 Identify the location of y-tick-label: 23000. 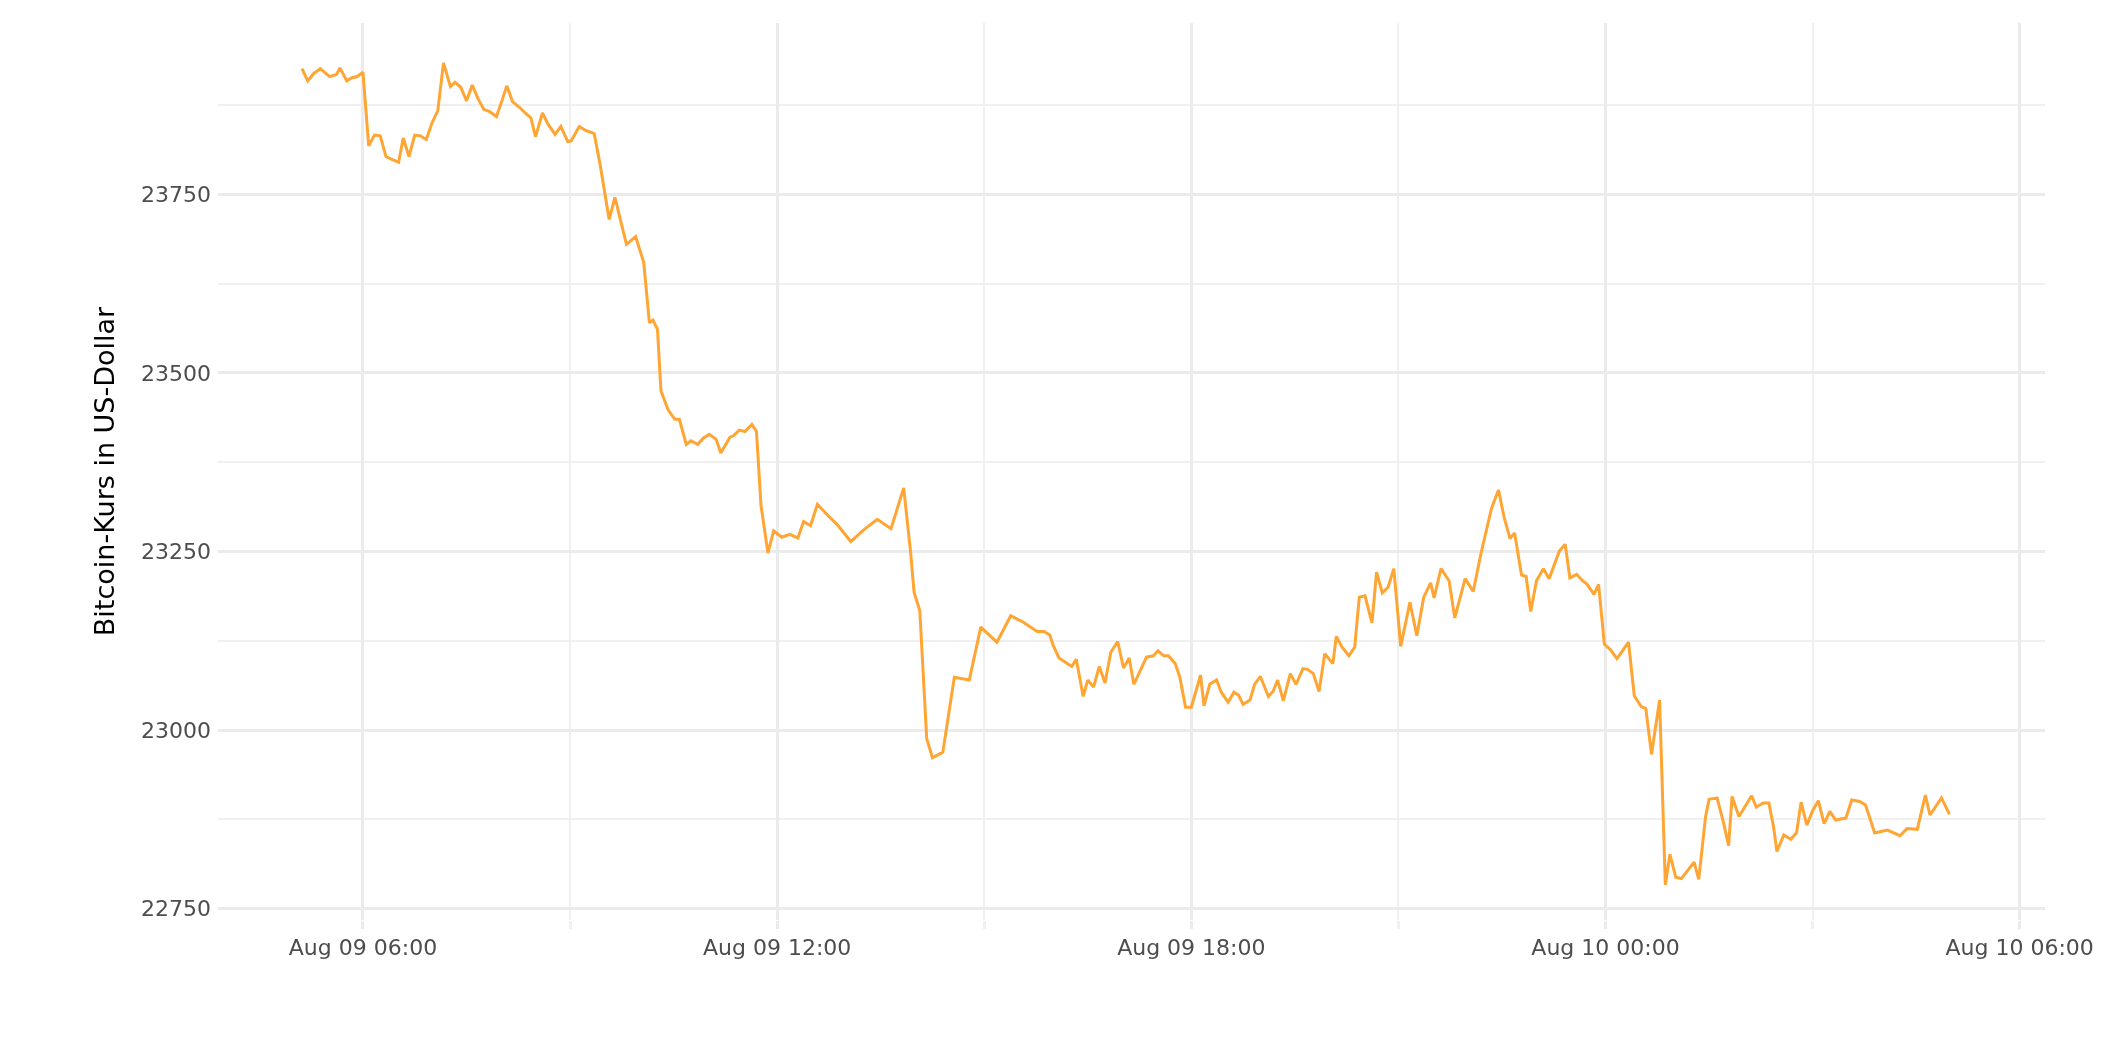
(176, 730).